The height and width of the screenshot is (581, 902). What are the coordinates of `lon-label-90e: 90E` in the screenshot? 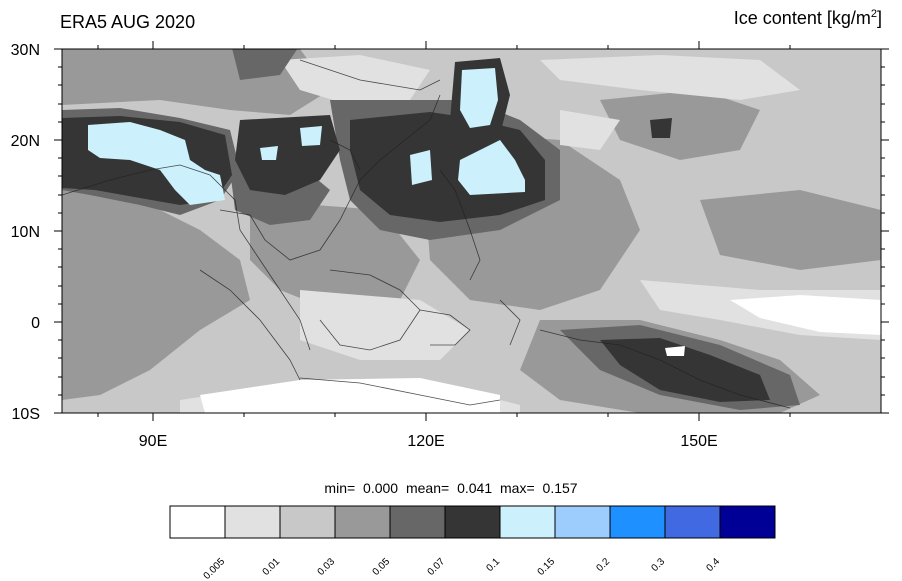 It's located at (153, 441).